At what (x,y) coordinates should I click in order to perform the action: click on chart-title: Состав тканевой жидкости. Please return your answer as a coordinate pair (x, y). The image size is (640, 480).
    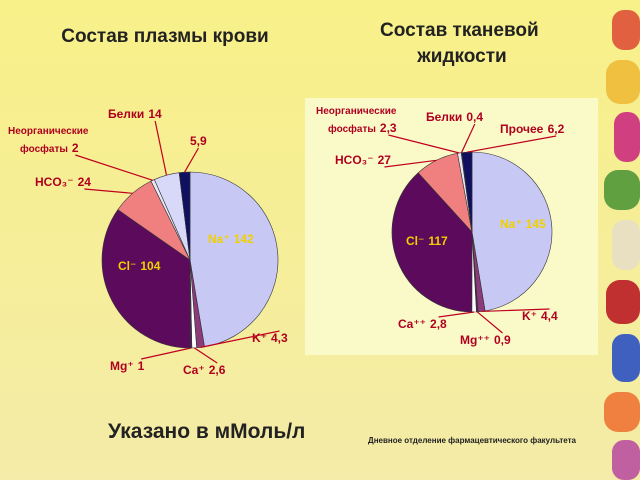
    Looking at the image, I should click on (462, 43).